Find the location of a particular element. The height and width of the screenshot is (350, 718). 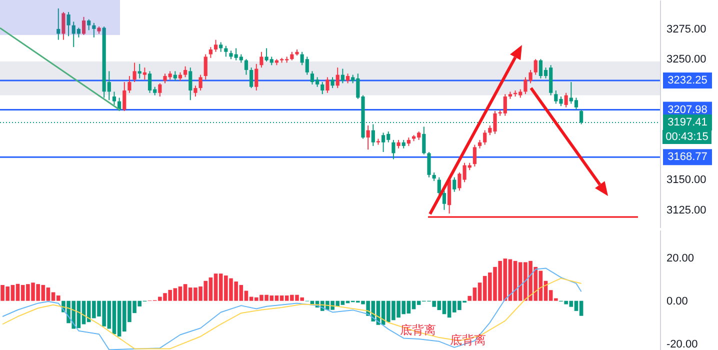

ref-line-label: 3232.25 is located at coordinates (688, 80).